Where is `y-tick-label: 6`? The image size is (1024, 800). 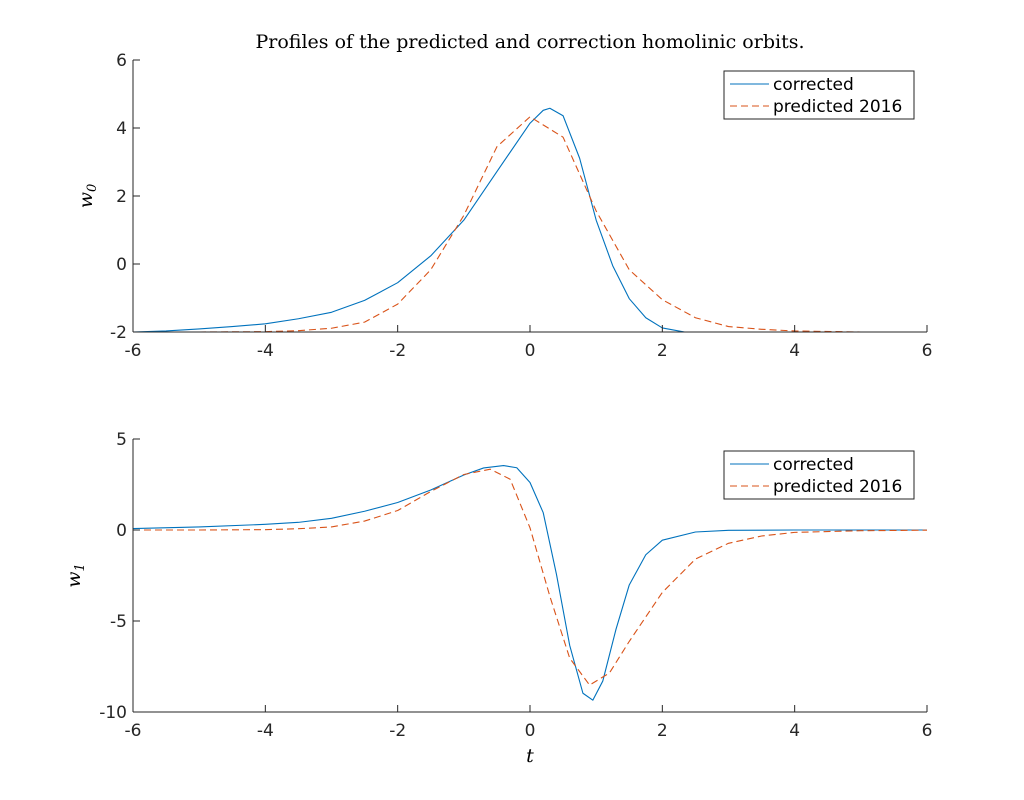
y-tick-label: 6 is located at coordinates (121, 61).